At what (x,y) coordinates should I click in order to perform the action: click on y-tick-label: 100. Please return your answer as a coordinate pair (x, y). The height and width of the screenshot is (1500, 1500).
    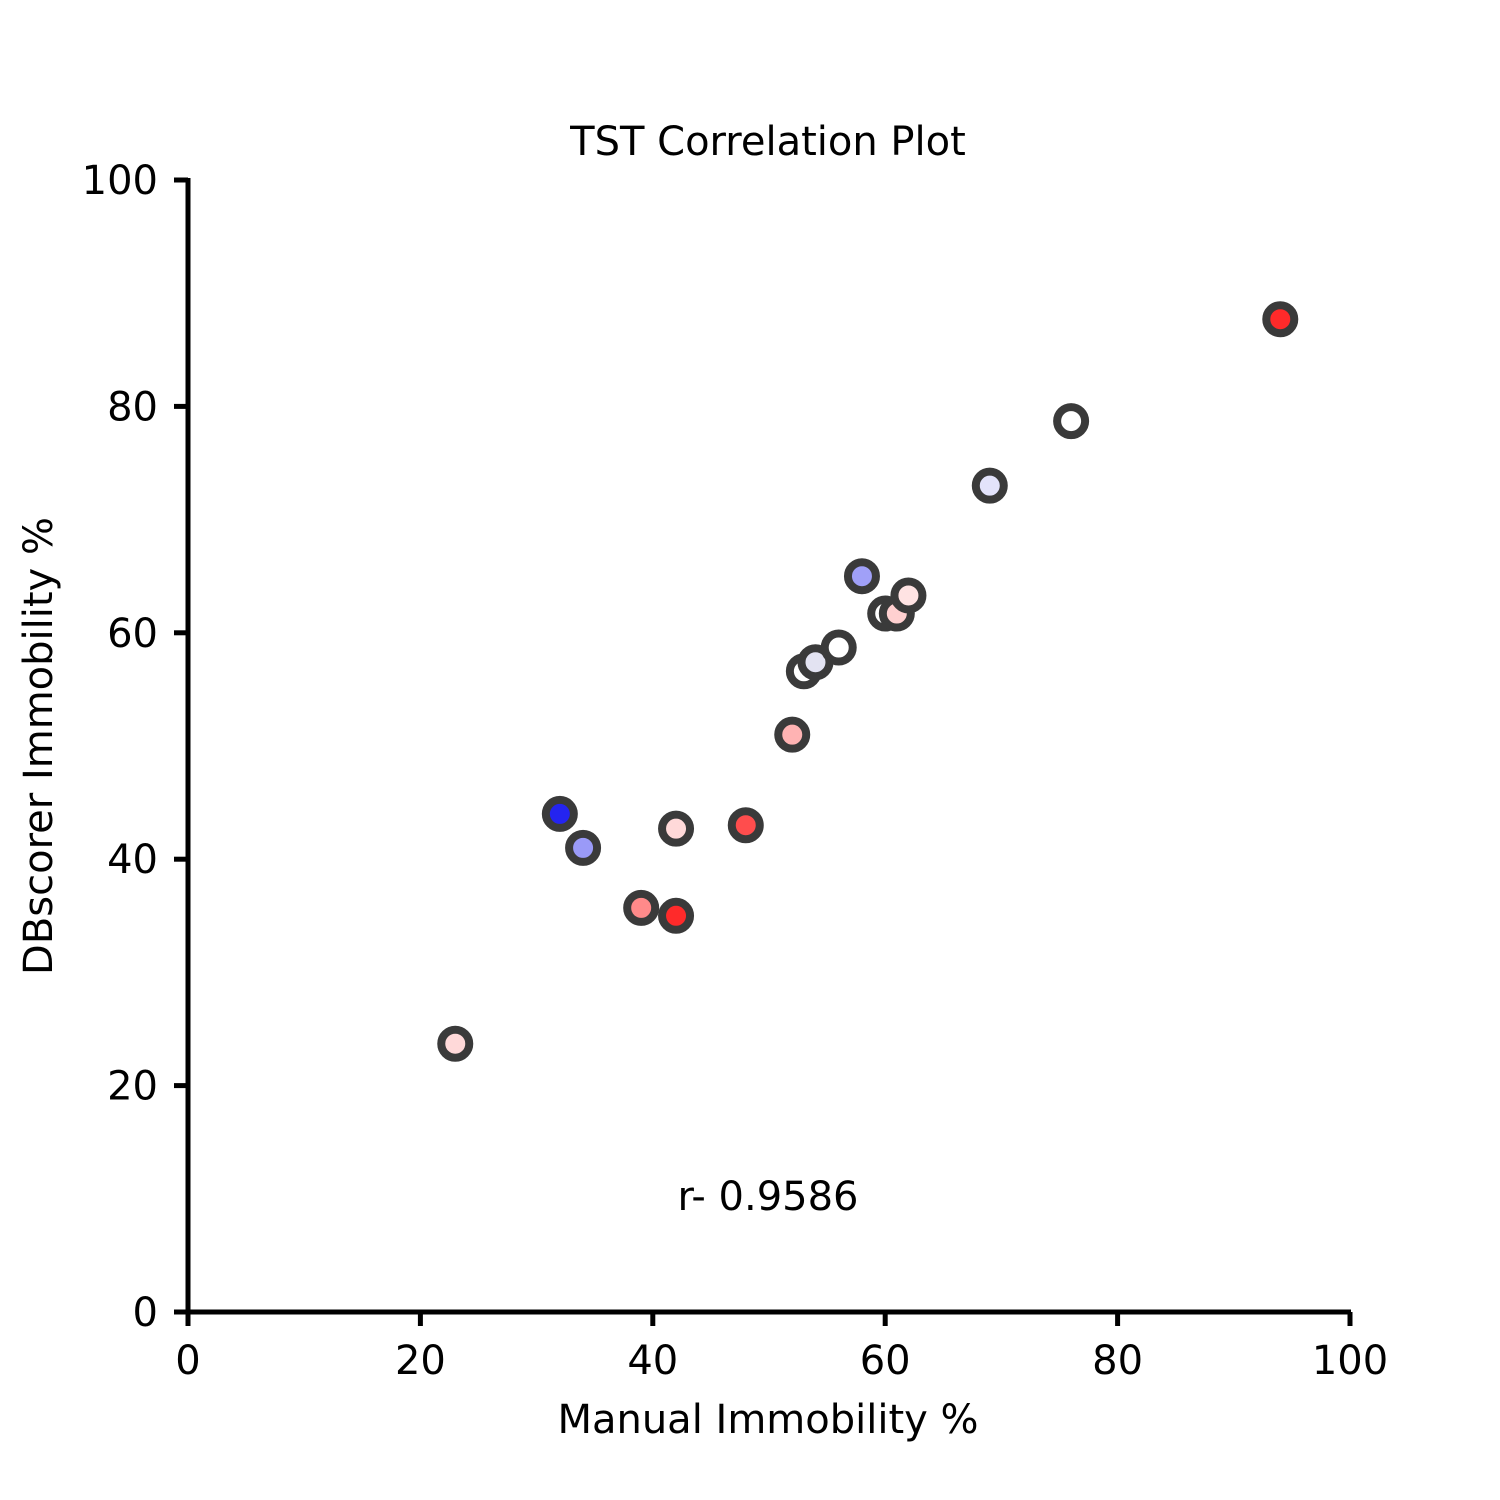
    Looking at the image, I should click on (120, 181).